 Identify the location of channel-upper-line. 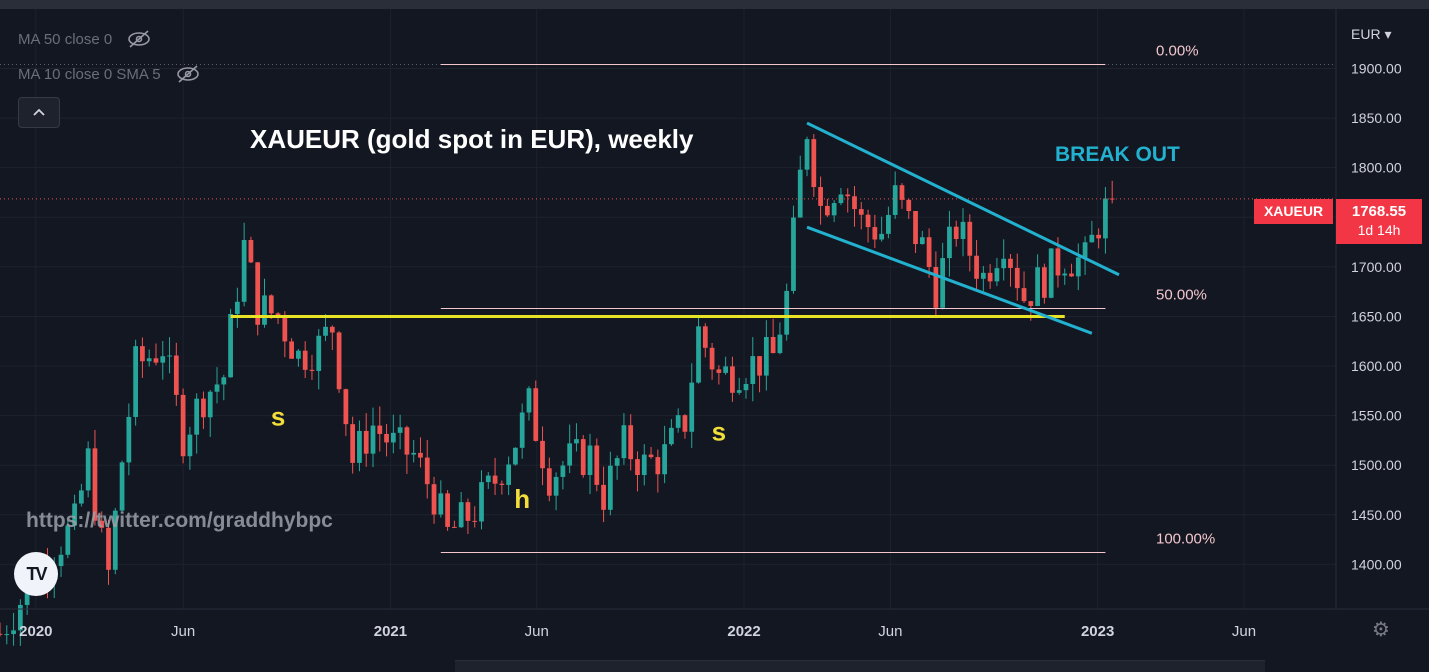
(963, 199).